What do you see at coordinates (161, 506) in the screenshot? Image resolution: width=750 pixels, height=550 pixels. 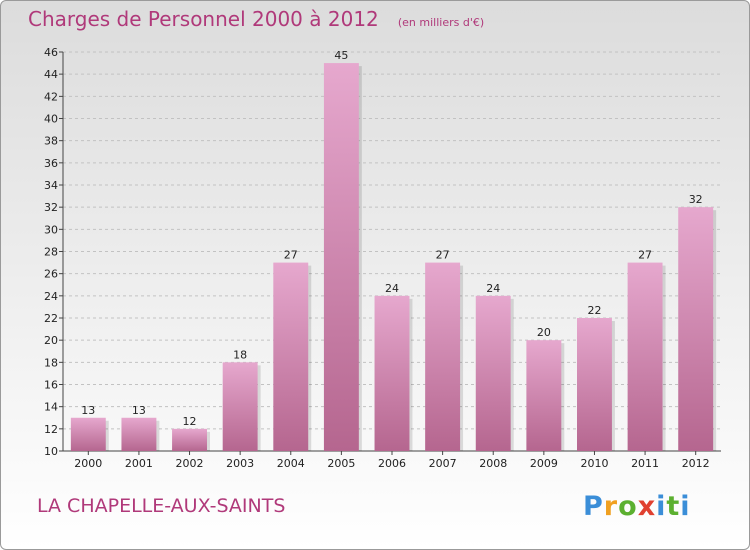 I see `commune-name: LA CHAPELLE-AUX-SAINTS` at bounding box center [161, 506].